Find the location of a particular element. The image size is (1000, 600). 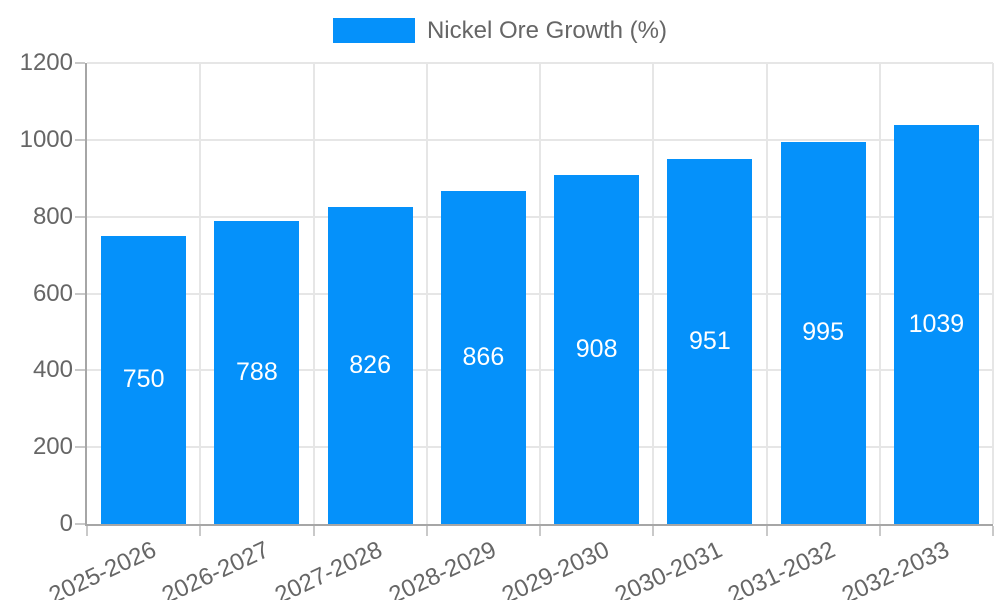

legend-label: Nickel Ore Growth (%) is located at coordinates (547, 30).